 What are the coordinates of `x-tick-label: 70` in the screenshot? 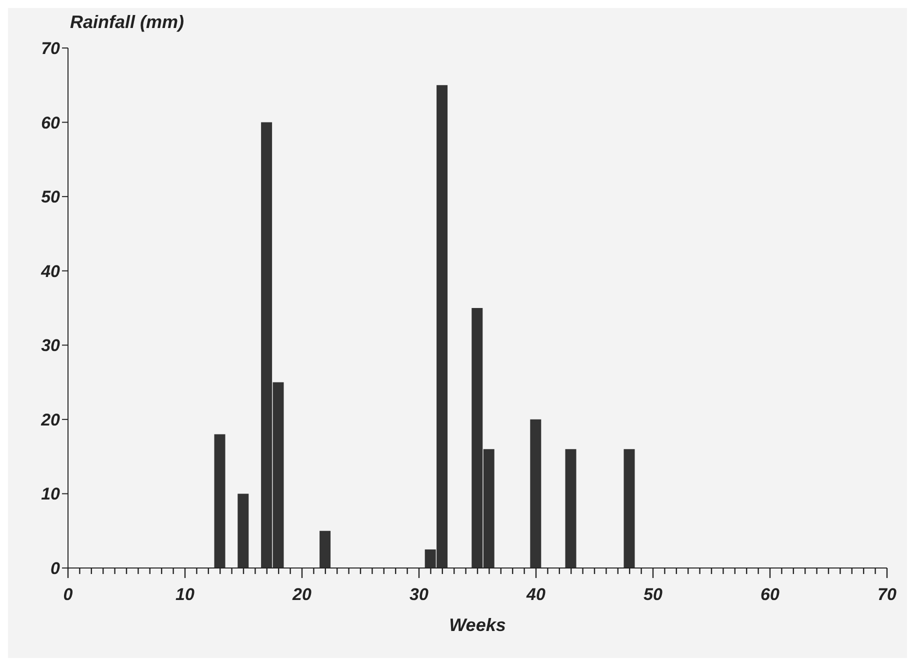 It's located at (887, 594).